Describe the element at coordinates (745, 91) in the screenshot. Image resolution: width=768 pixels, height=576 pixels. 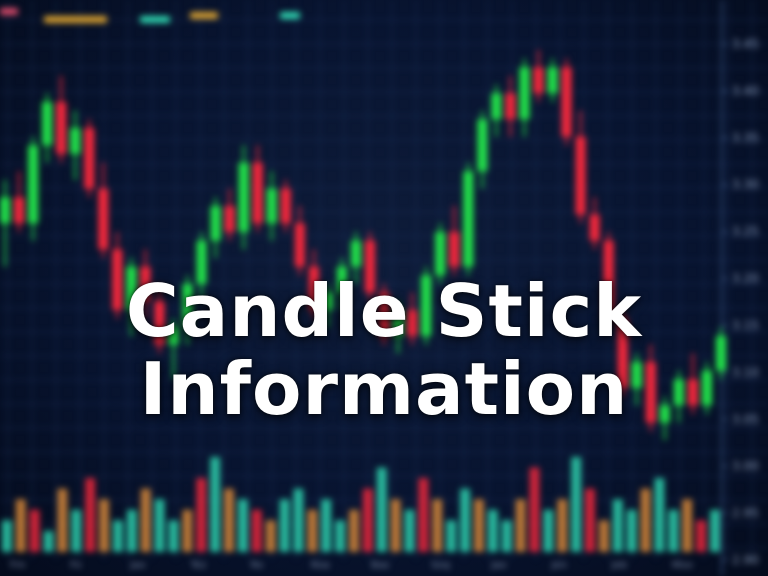
I see `price-tick-label: 3.40` at that location.